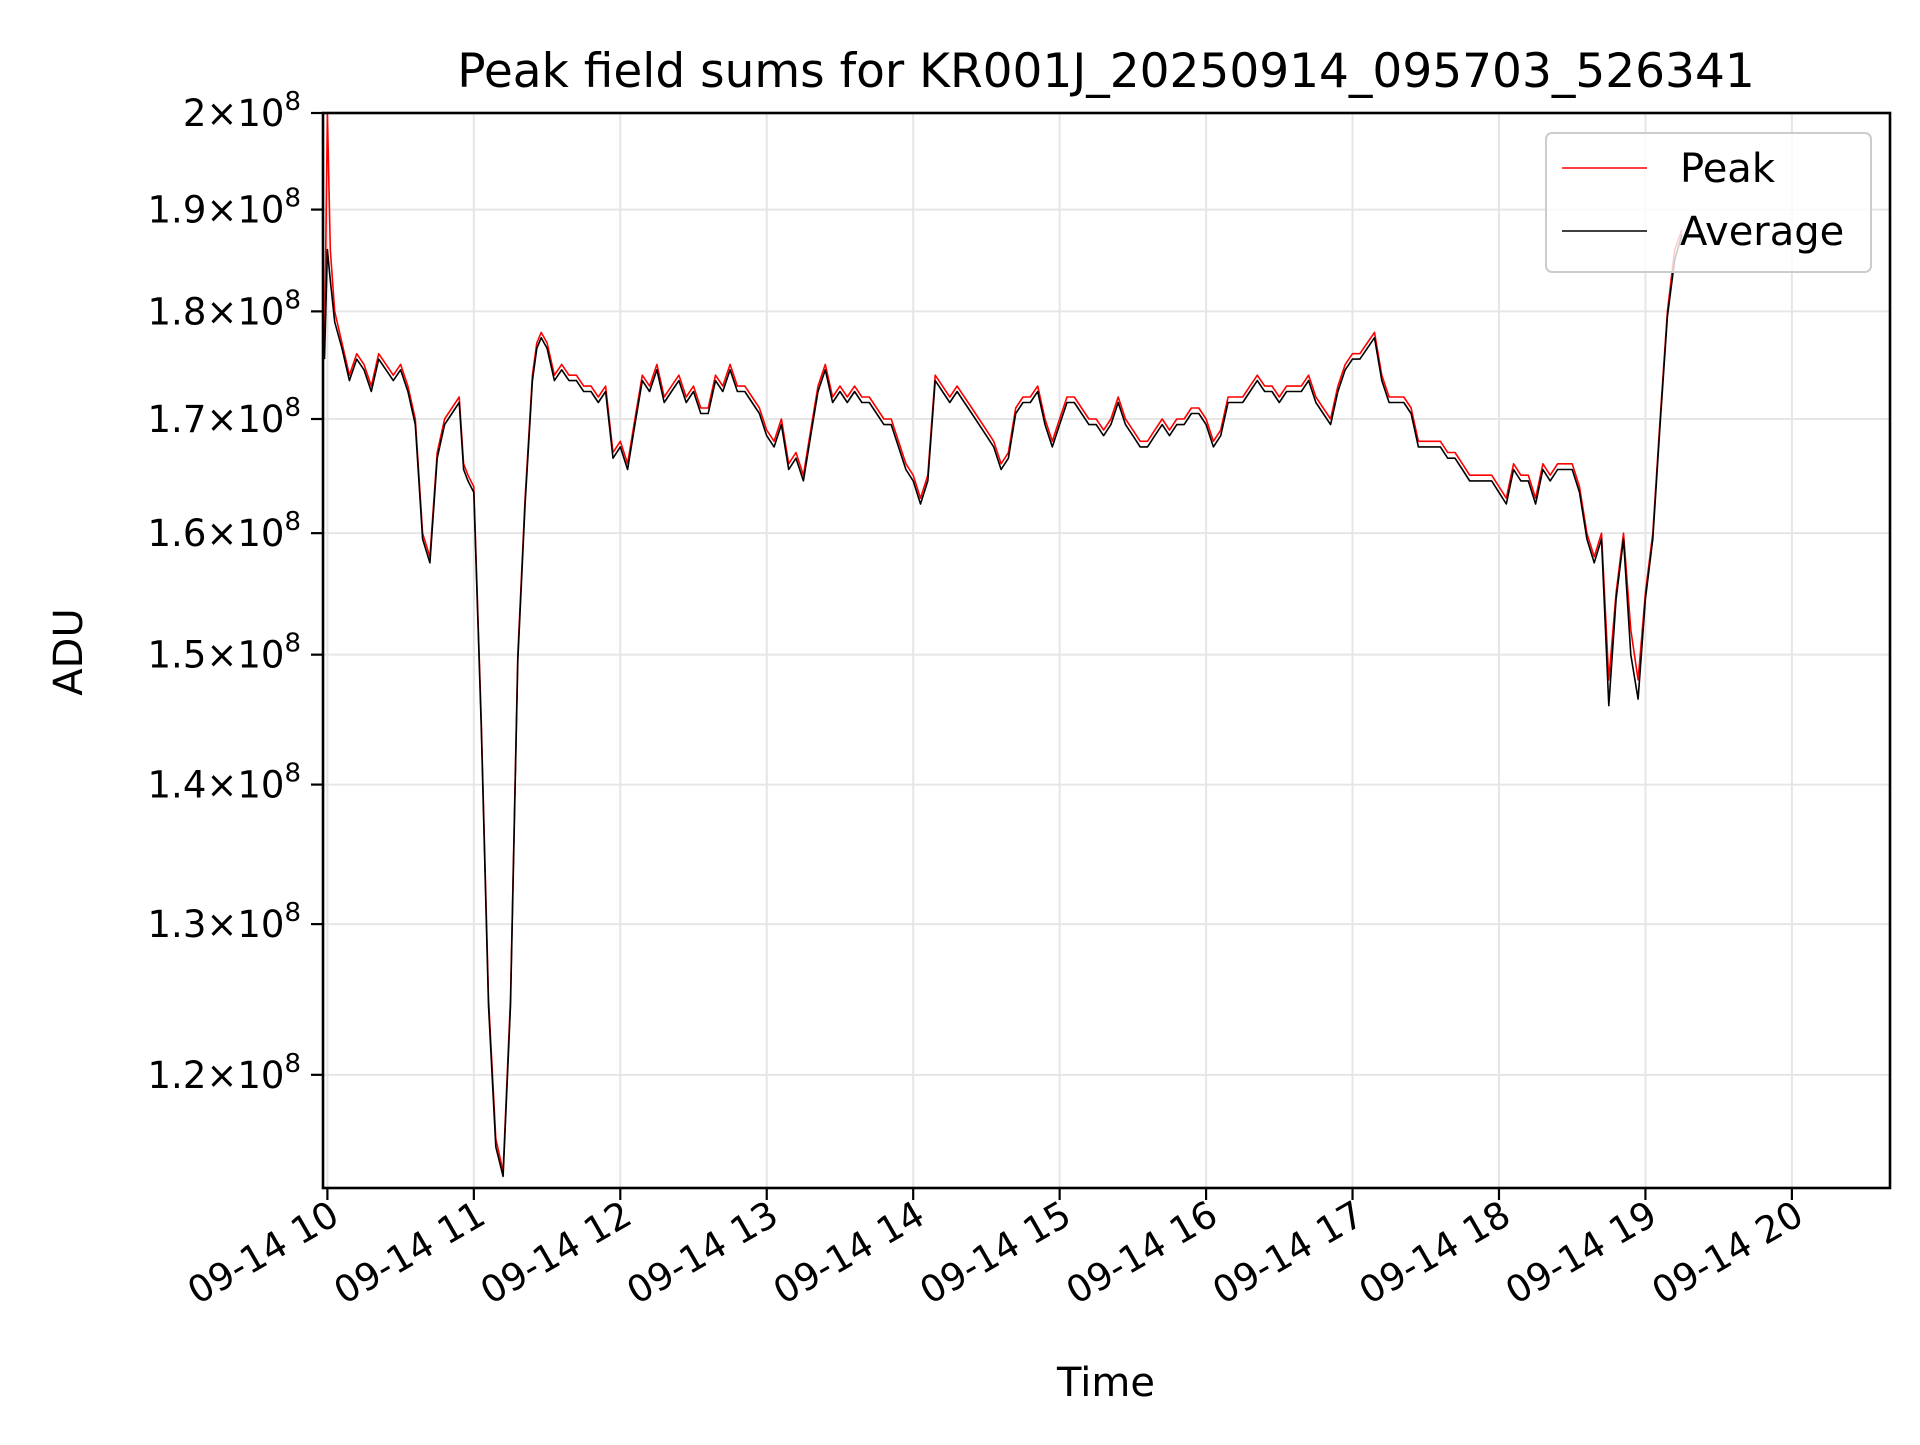  Describe the element at coordinates (1728, 169) in the screenshot. I see `legend-peak-label: Peak` at that location.